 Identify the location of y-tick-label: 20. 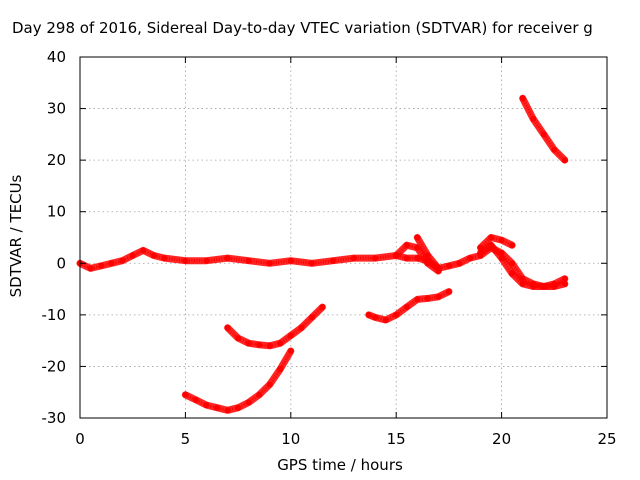
(56, 160).